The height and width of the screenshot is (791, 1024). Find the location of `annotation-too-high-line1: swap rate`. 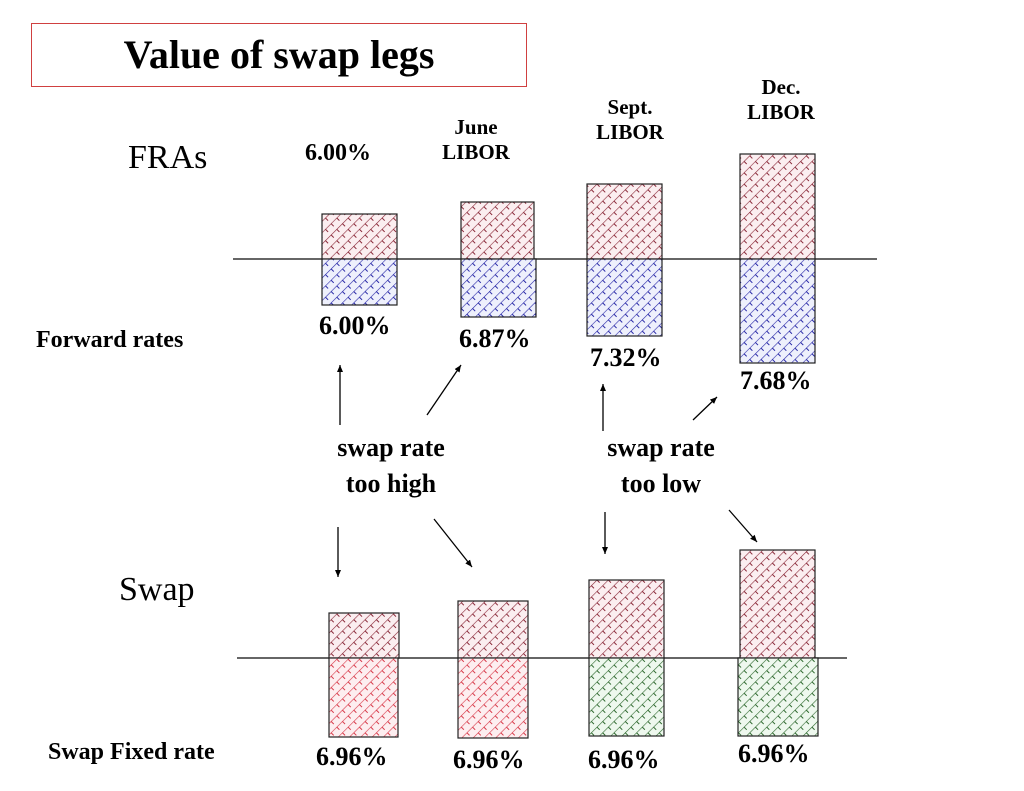

annotation-too-high-line1: swap rate is located at coordinates (391, 447).